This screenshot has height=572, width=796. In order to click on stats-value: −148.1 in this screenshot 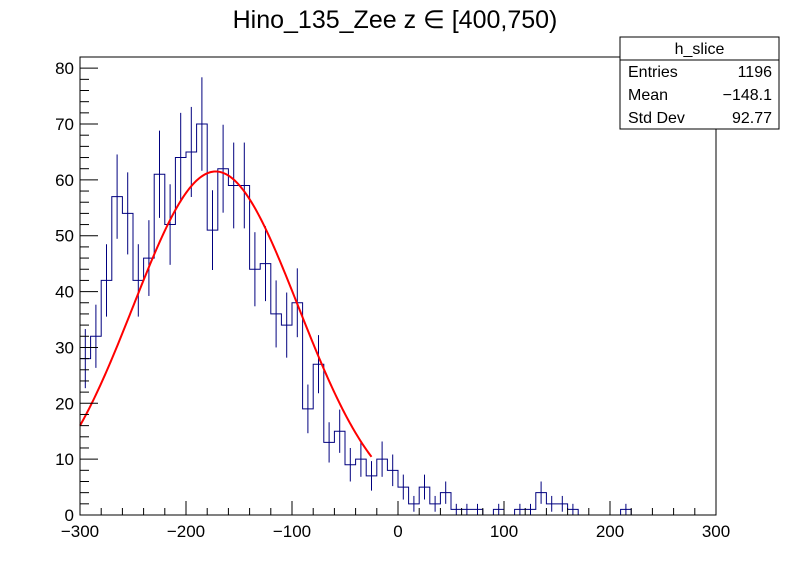, I will do `click(747, 95)`.